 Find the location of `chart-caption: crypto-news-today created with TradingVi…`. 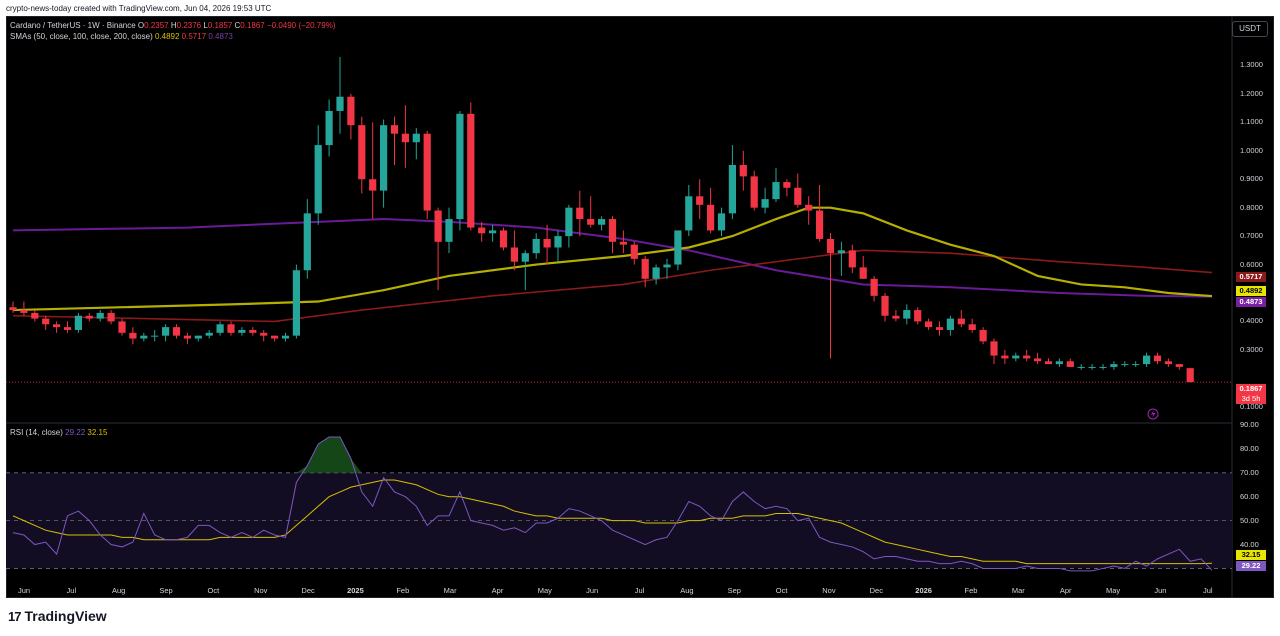

chart-caption: crypto-news-today created with TradingVi… is located at coordinates (139, 8).